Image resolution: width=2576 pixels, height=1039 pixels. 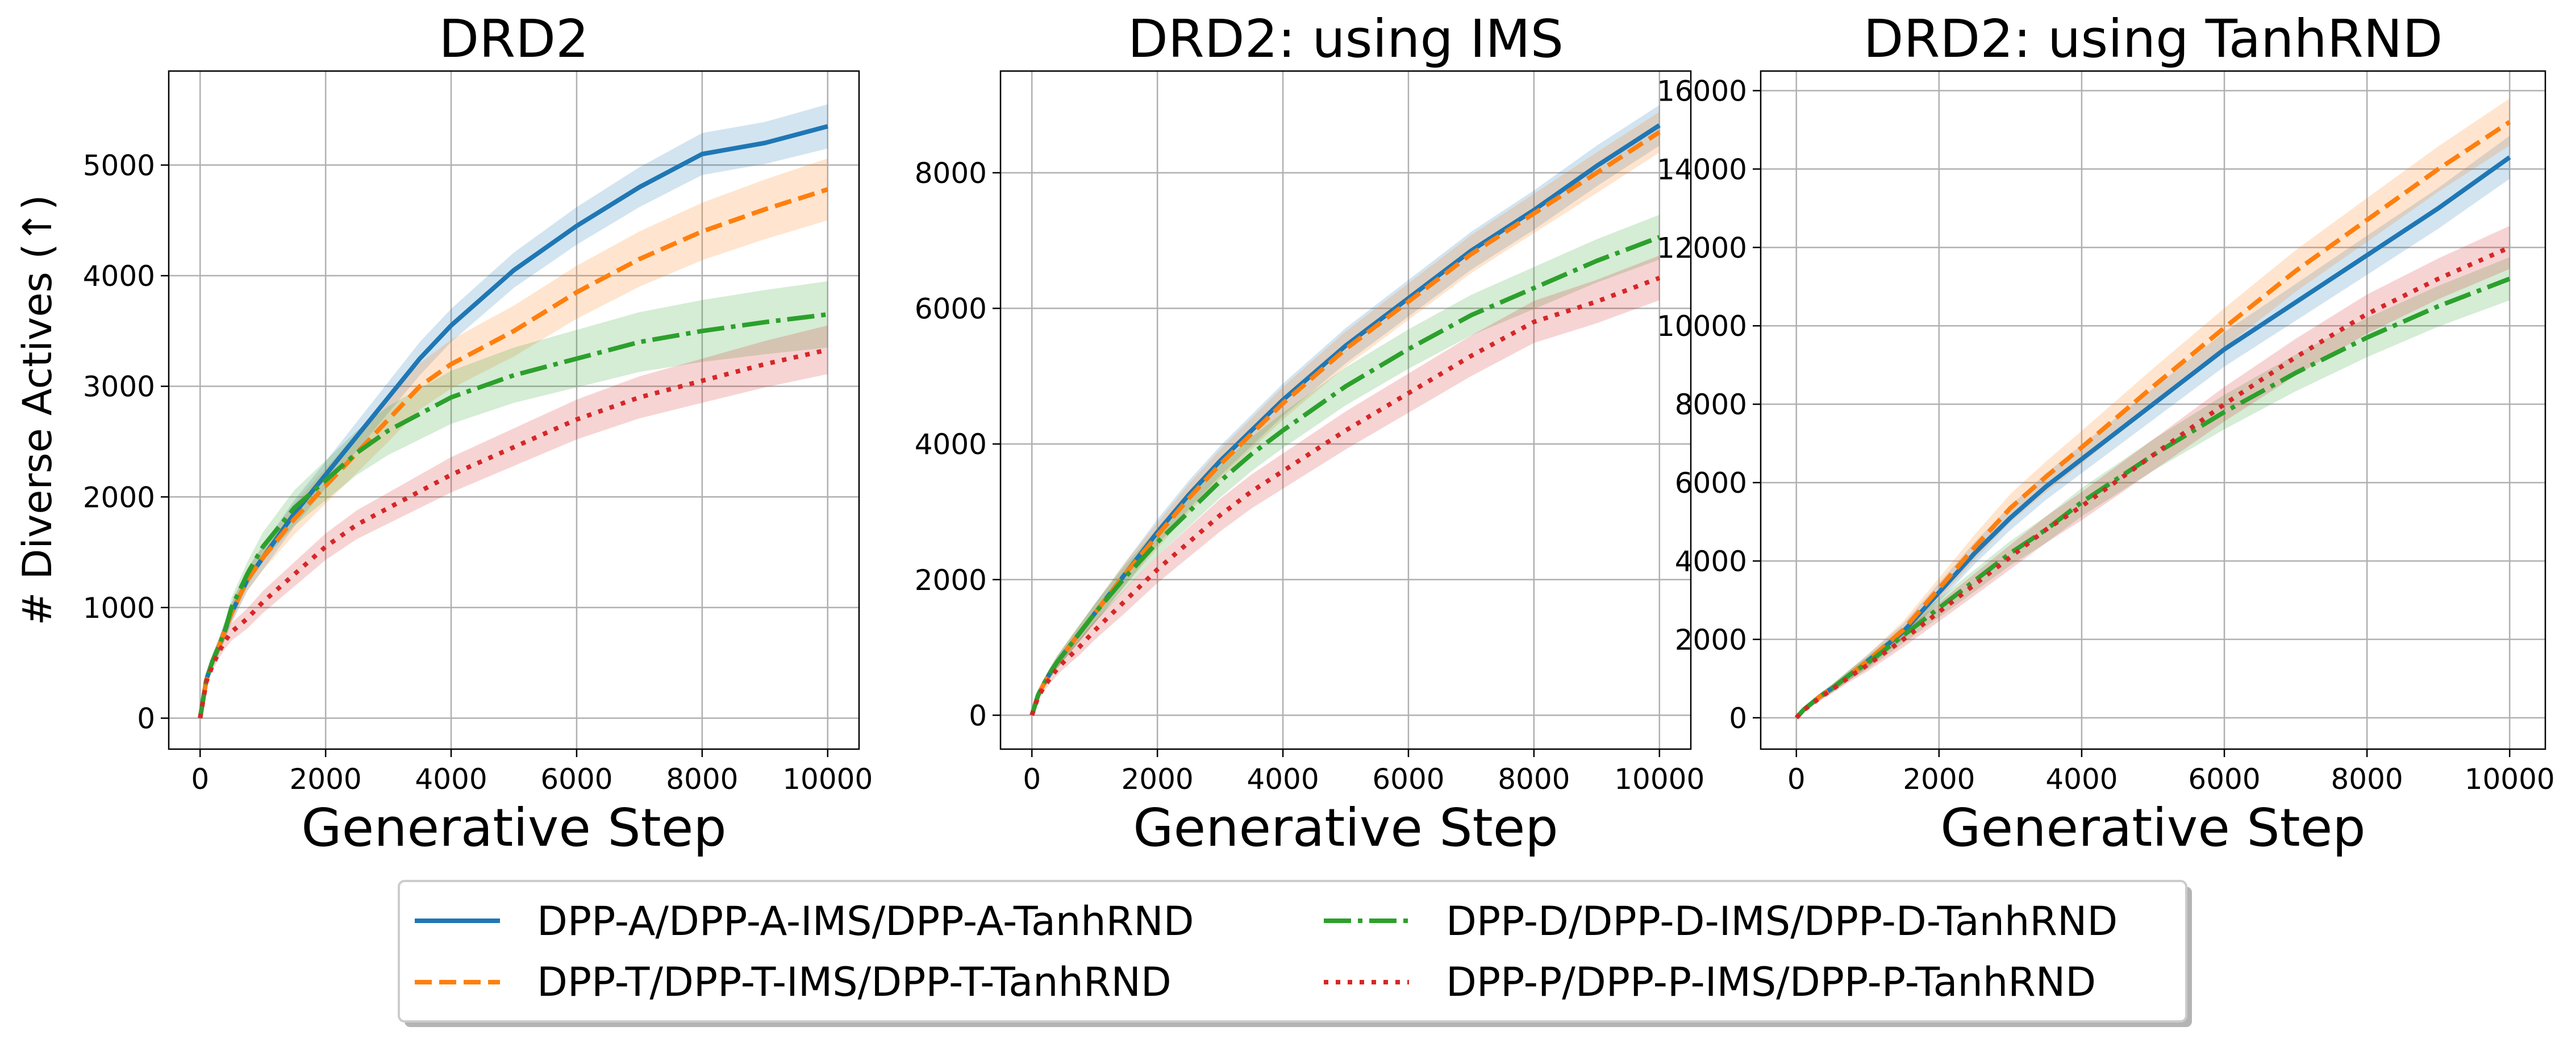 I want to click on series-line-dpp-t, so click(x=514, y=453).